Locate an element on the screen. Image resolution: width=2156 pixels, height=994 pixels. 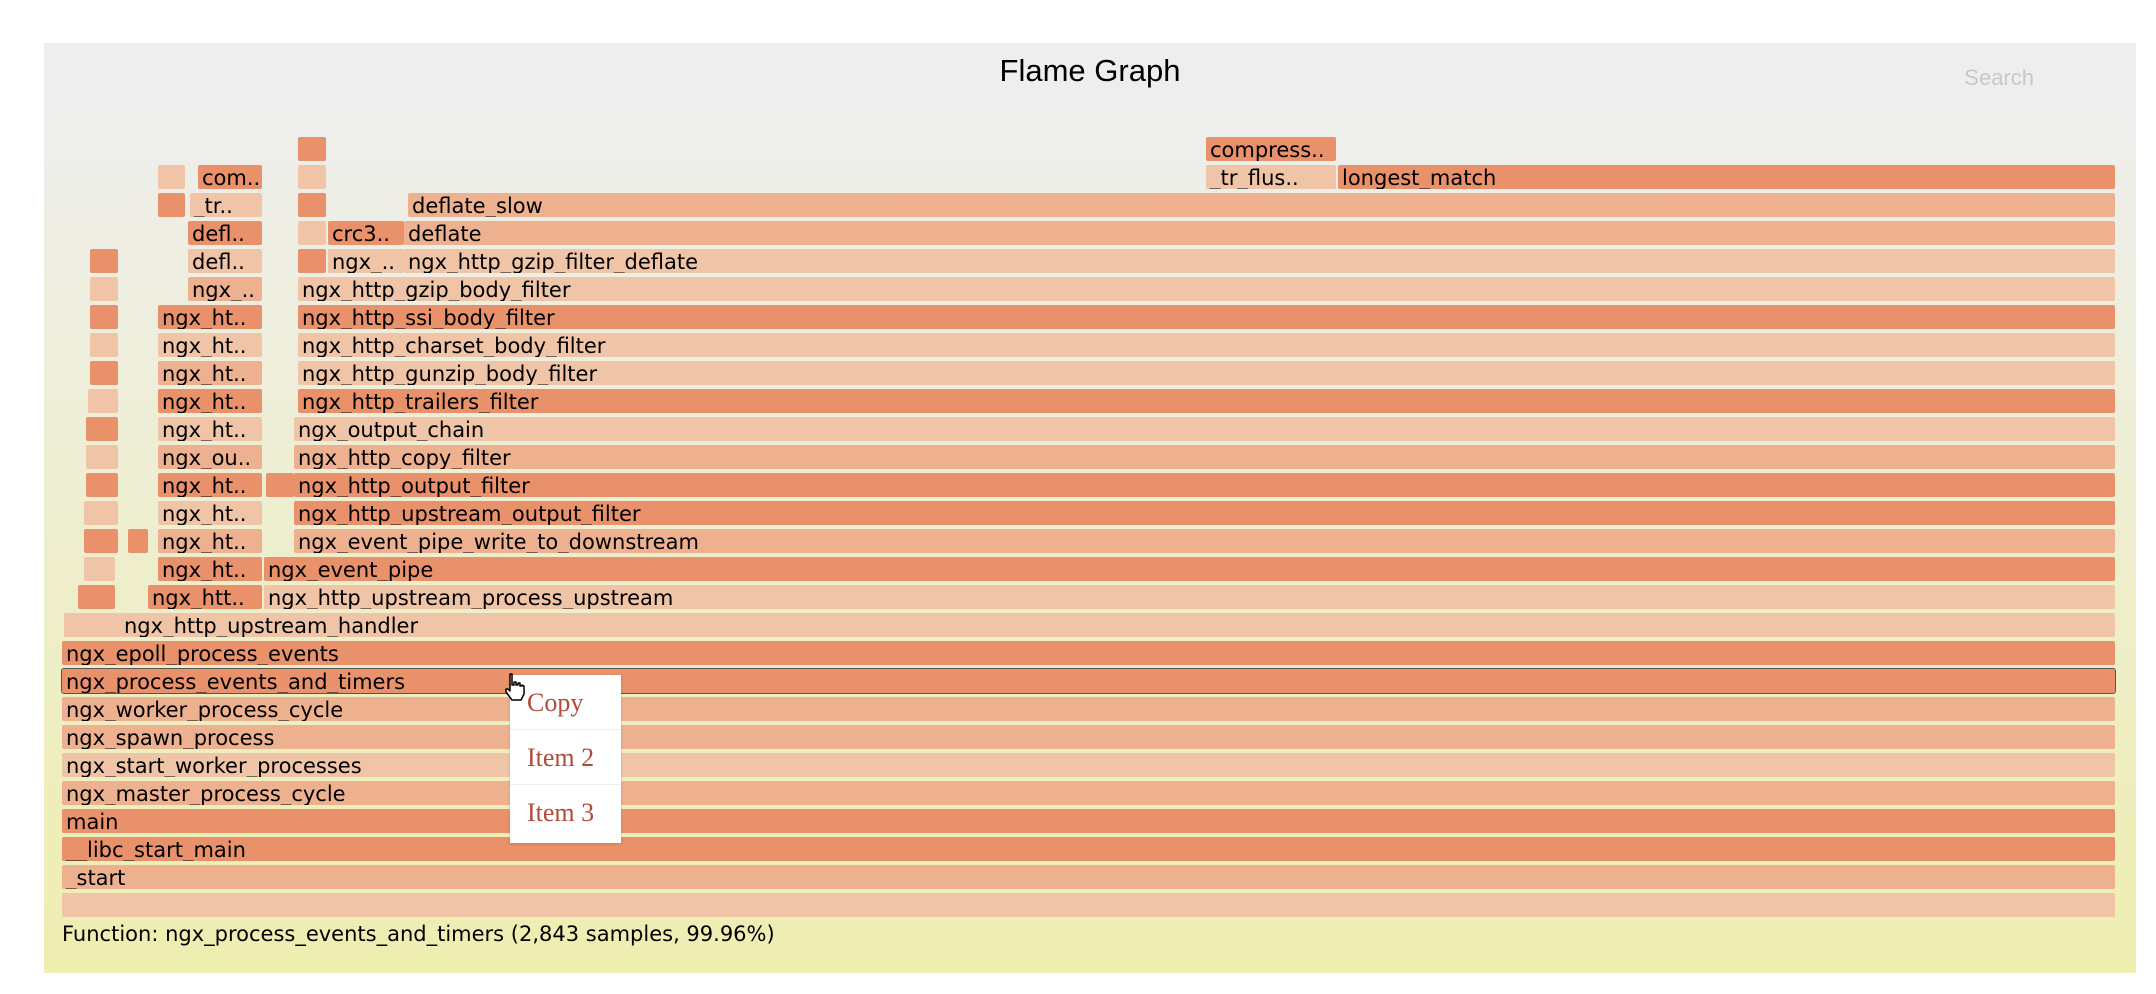
frame-ngx-spawn-process: ngx_spawn_process is located at coordinates (1088, 737).